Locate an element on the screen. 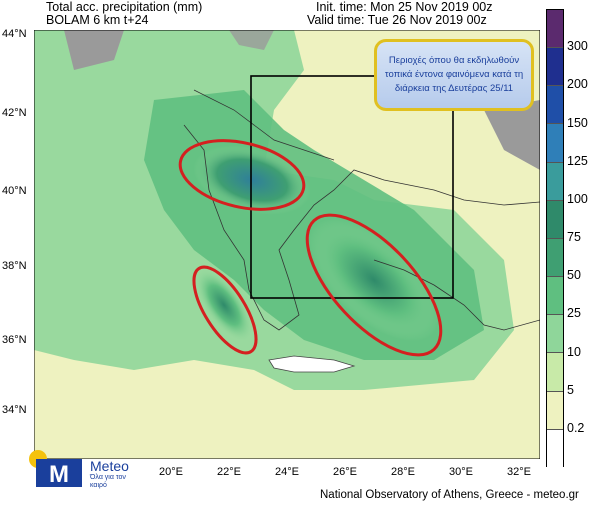 The height and width of the screenshot is (517, 600). precip-core-aegean is located at coordinates (374, 280).